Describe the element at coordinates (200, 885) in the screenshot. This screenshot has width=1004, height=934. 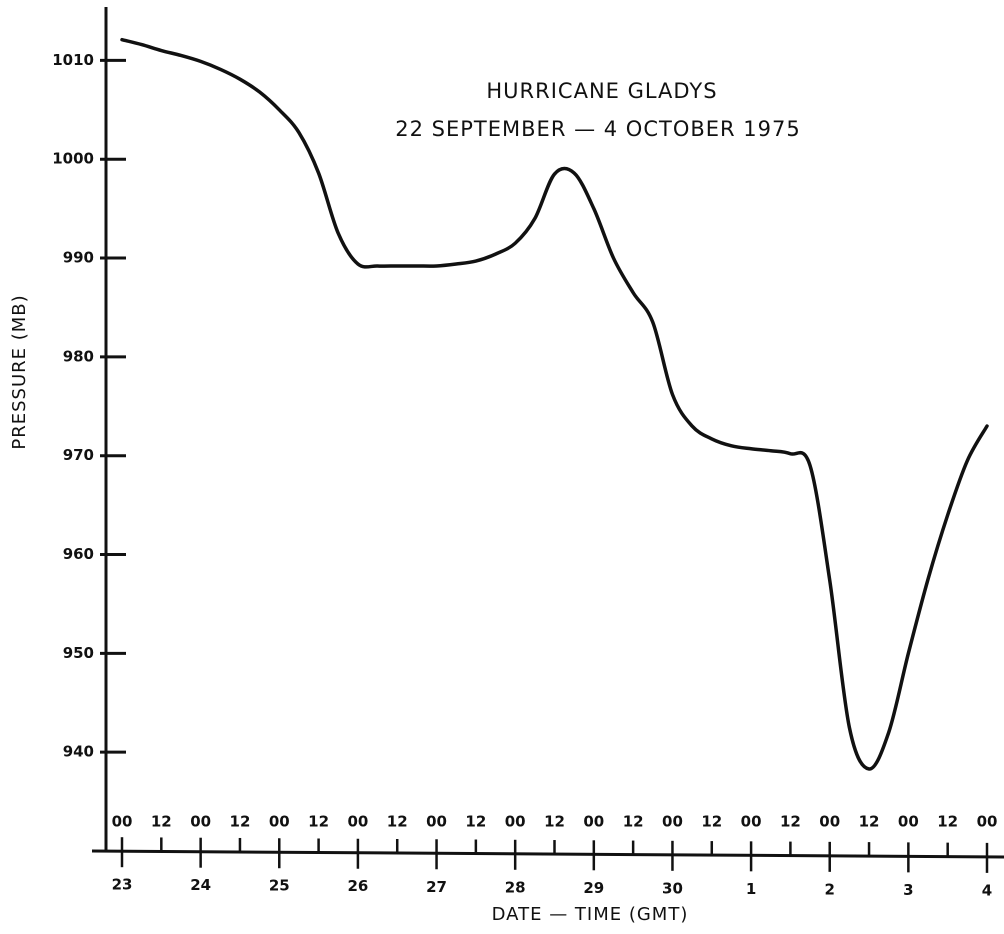
I see `x-day-label: 24` at that location.